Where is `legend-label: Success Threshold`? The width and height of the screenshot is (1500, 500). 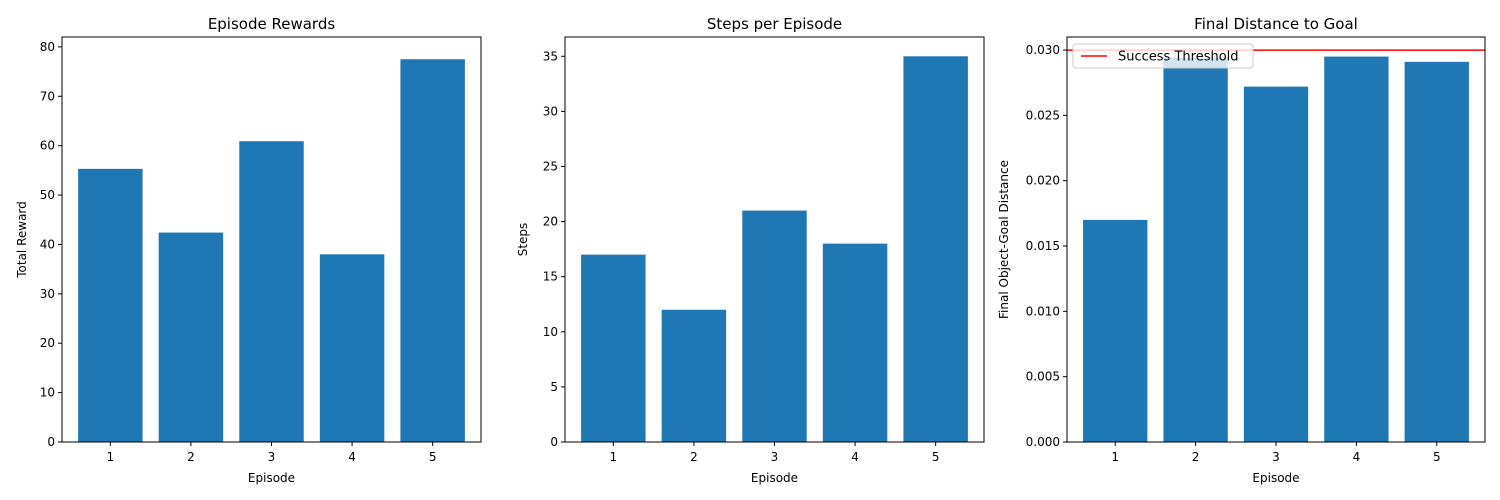 legend-label: Success Threshold is located at coordinates (1178, 57).